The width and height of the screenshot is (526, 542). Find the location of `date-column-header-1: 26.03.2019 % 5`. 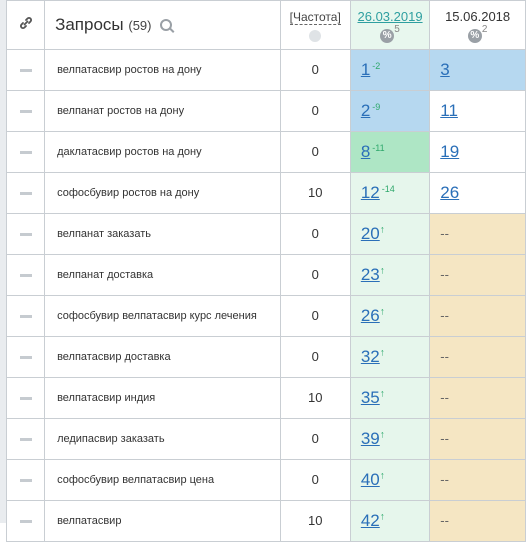

date-column-header-1: 26.03.2019 % 5 is located at coordinates (390, 25).